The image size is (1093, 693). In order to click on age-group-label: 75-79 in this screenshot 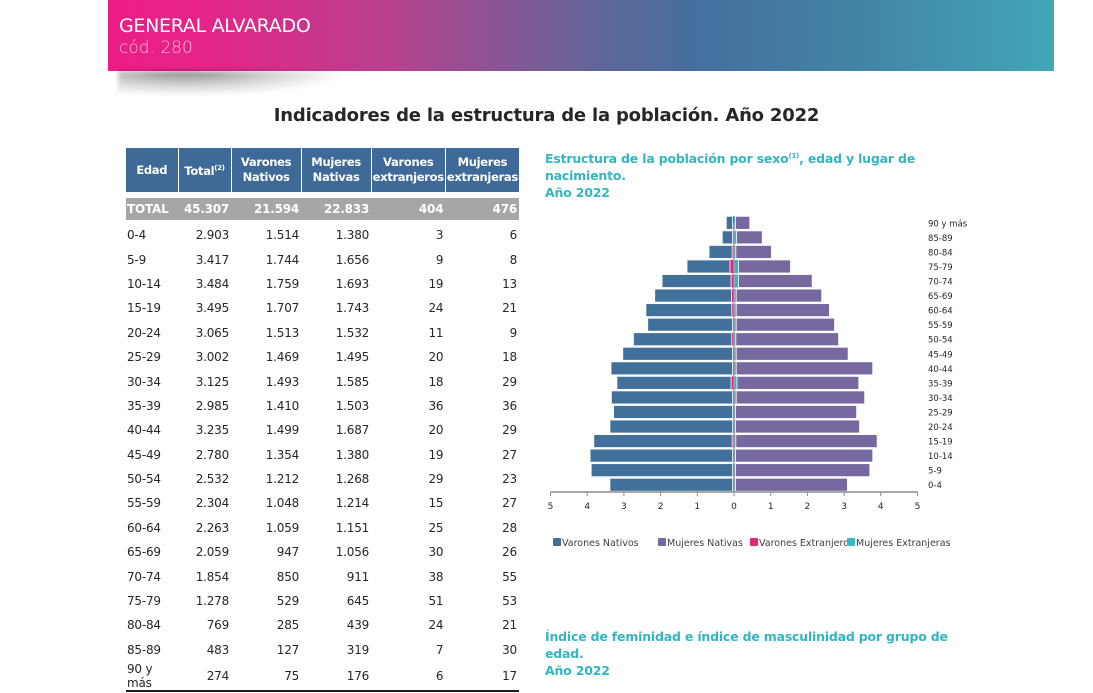, I will do `click(940, 268)`.